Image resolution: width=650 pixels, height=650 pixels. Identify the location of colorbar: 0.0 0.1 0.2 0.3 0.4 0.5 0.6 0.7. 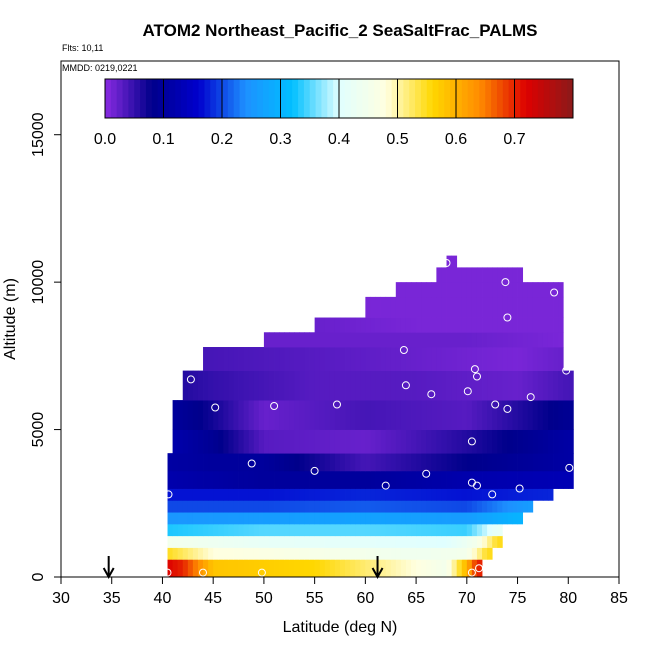
(334, 113).